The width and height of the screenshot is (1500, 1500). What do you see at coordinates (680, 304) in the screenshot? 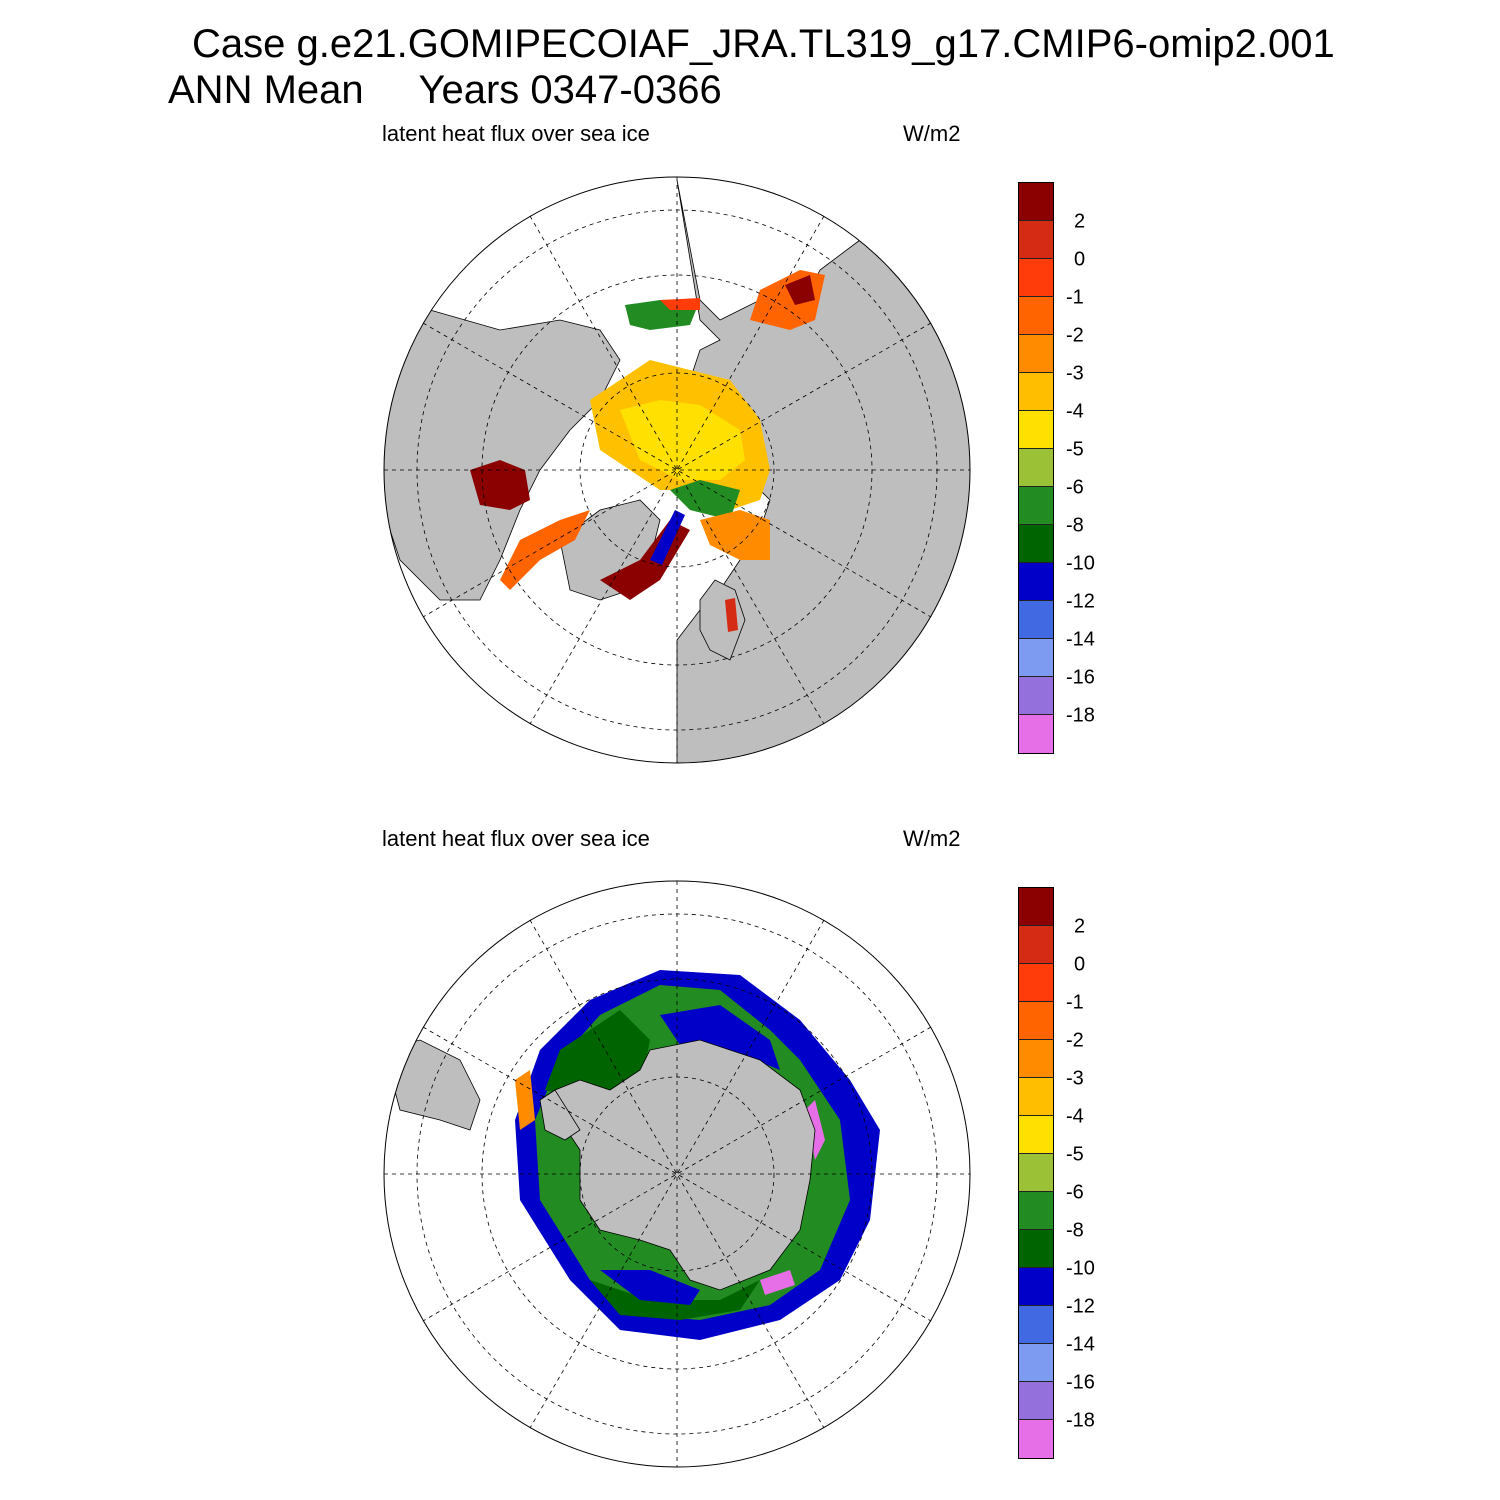
I see `ice-bering-edge` at bounding box center [680, 304].